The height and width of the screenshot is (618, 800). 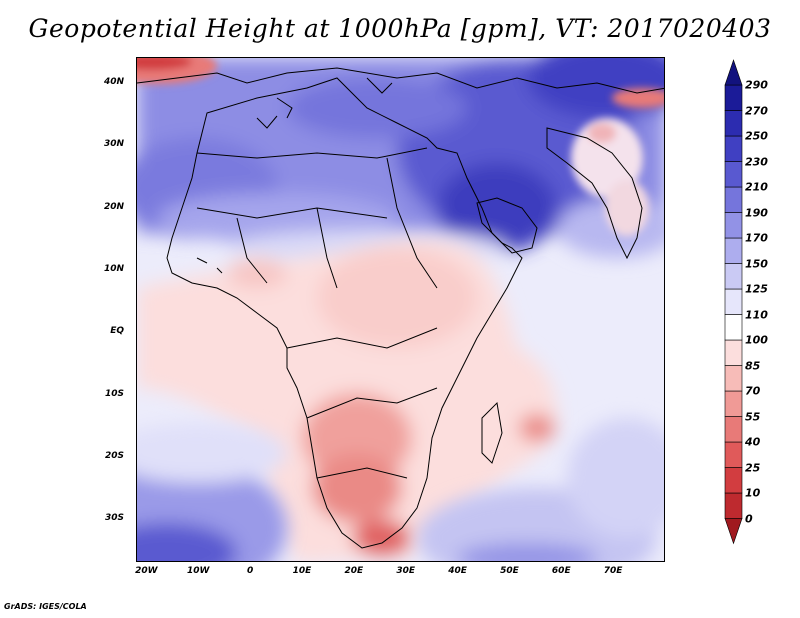 What do you see at coordinates (753, 365) in the screenshot?
I see `colorbar-level-label: 85` at bounding box center [753, 365].